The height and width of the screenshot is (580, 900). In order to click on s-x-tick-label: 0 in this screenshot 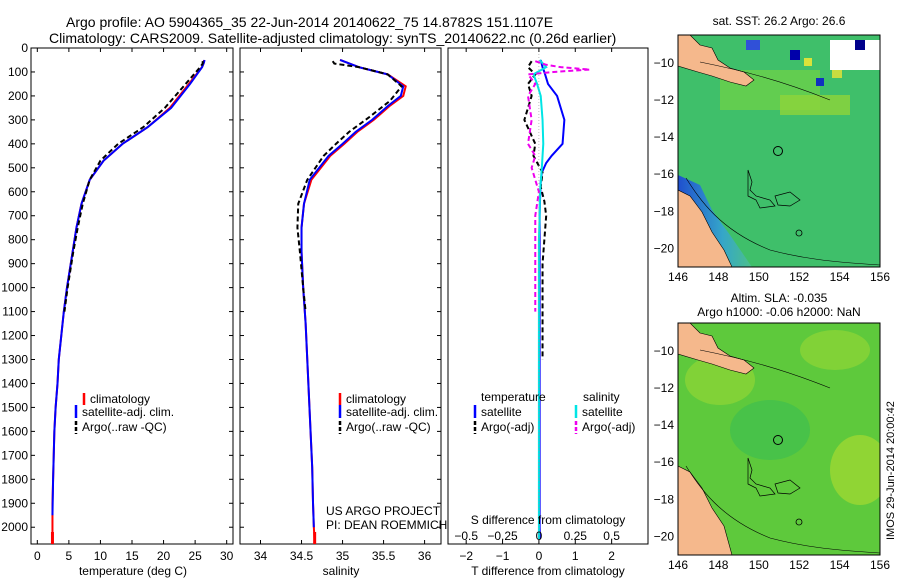, I will do `click(539, 536)`.